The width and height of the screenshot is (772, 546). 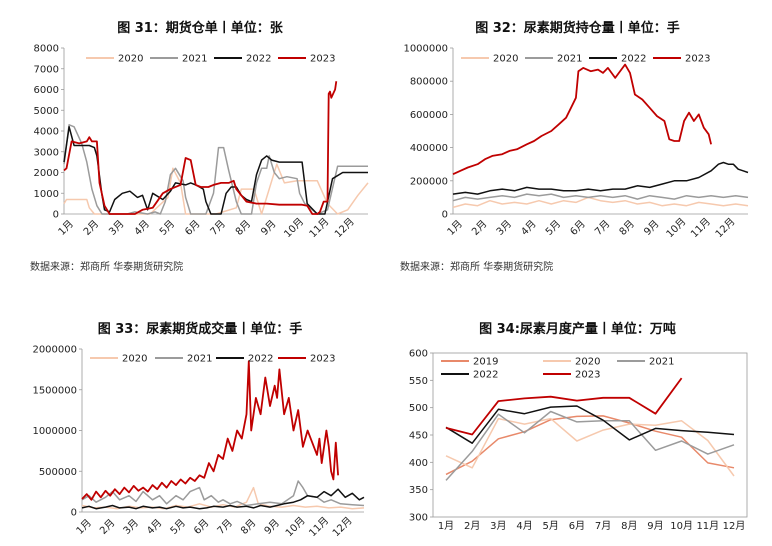 I want to click on chart-title: 图 33：尿素期货成交量丨单位：手, so click(x=200, y=329).